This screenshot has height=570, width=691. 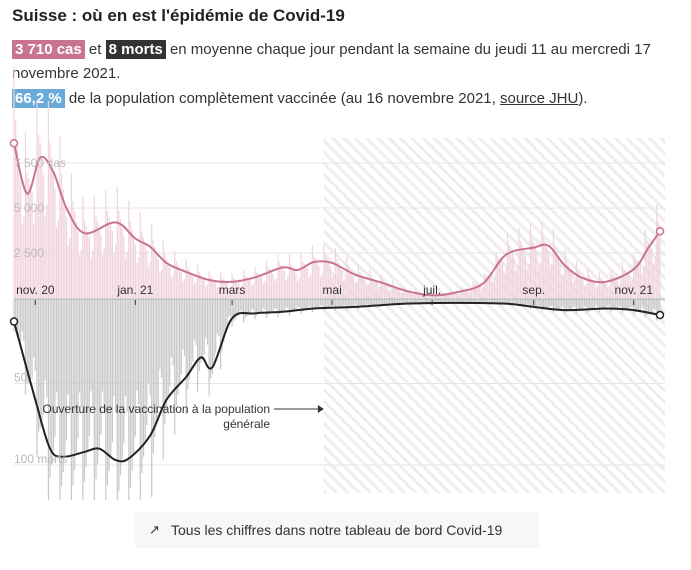 What do you see at coordinates (539, 98) in the screenshot?
I see `source-link: source JHU` at bounding box center [539, 98].